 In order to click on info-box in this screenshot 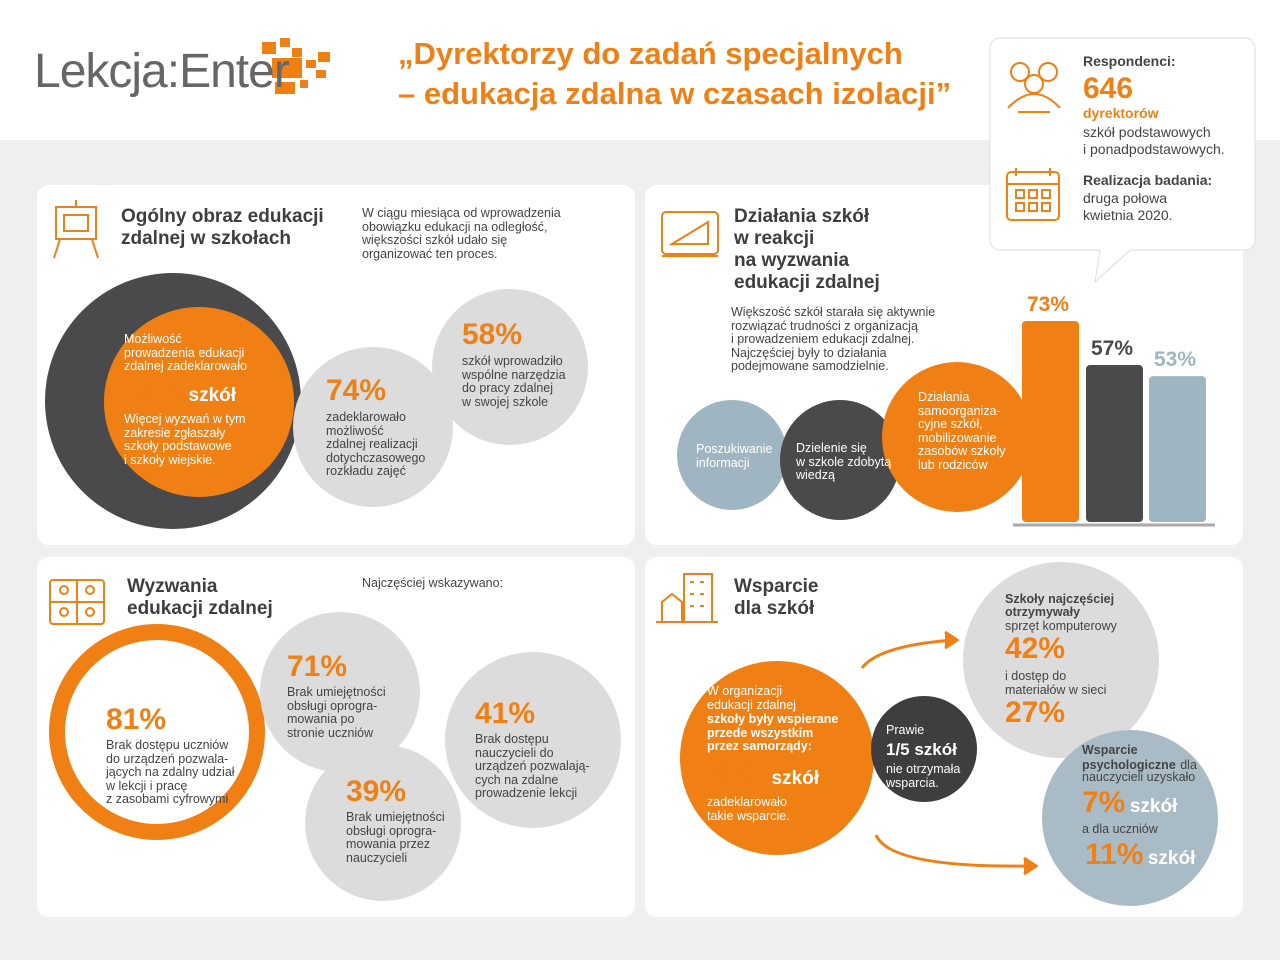, I will do `click(1122, 160)`.